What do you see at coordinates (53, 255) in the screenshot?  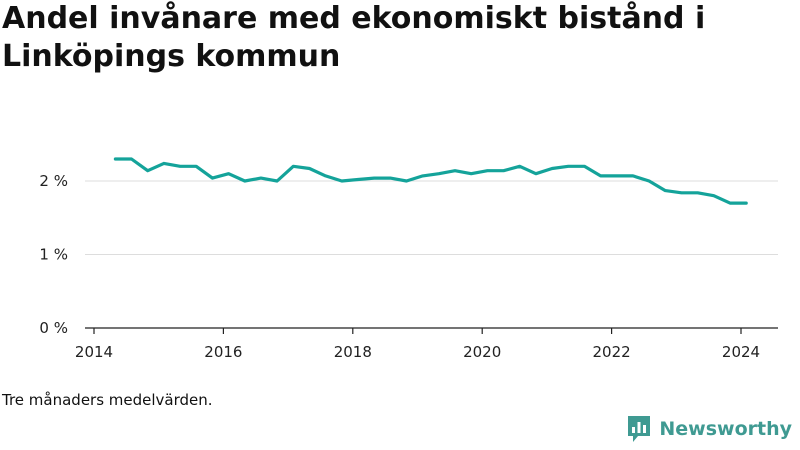 I see `y-tick-label: 1 %` at bounding box center [53, 255].